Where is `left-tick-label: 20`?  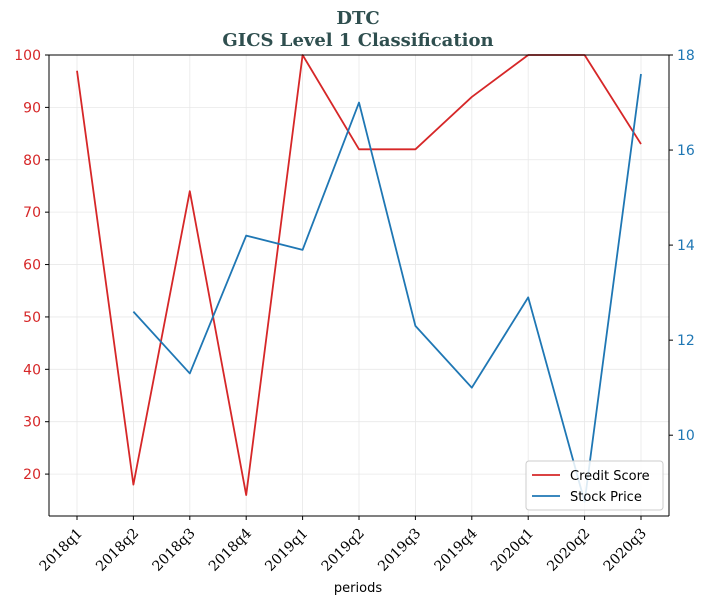
left-tick-label: 20 is located at coordinates (32, 475).